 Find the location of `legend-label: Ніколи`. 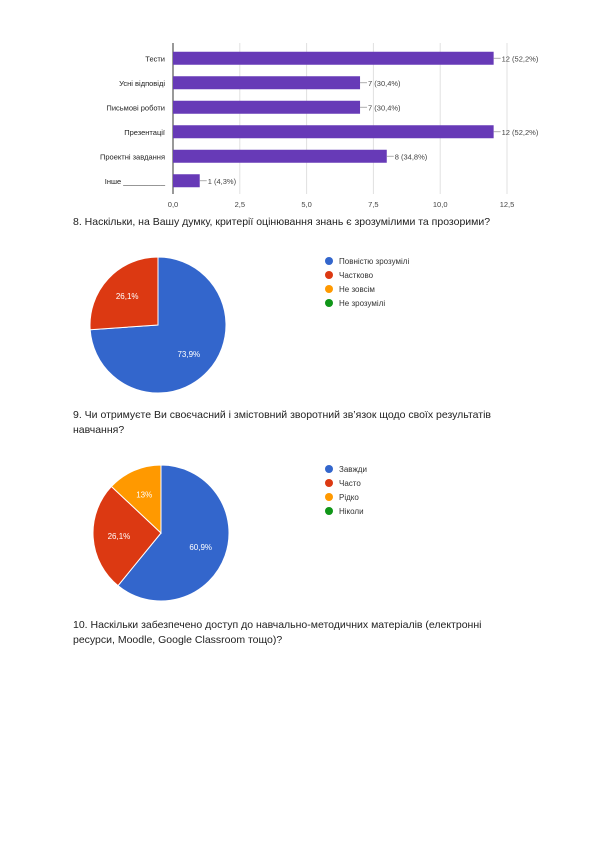

legend-label: Ніколи is located at coordinates (351, 511).